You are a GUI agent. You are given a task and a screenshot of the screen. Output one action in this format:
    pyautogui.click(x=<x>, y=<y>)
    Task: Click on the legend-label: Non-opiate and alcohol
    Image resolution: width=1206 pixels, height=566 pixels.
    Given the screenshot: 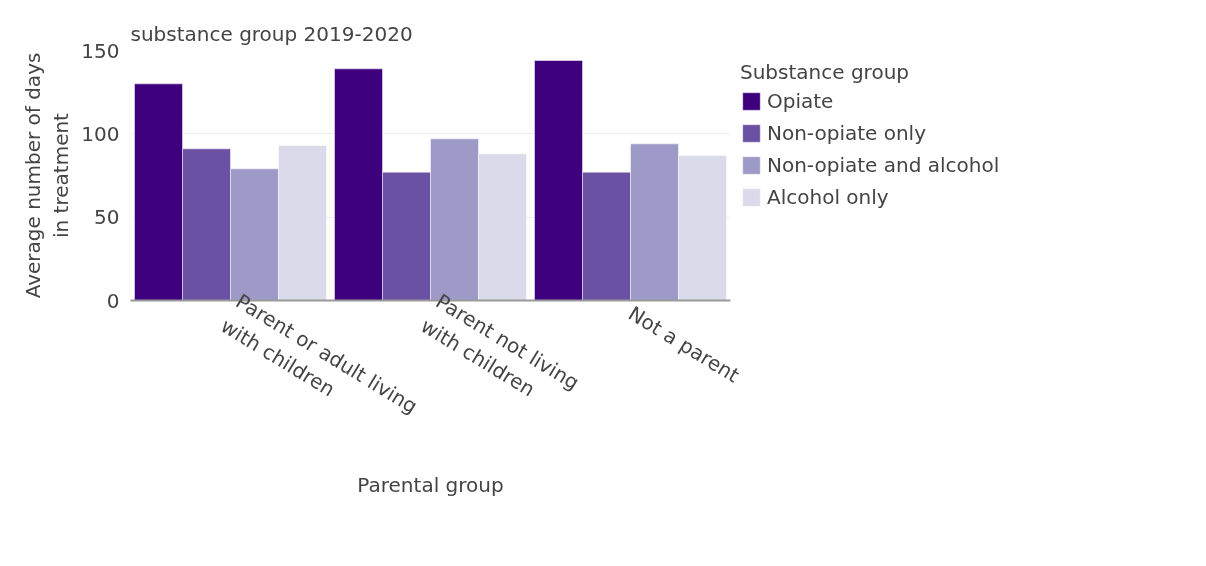 What is the action you would take?
    pyautogui.click(x=883, y=165)
    